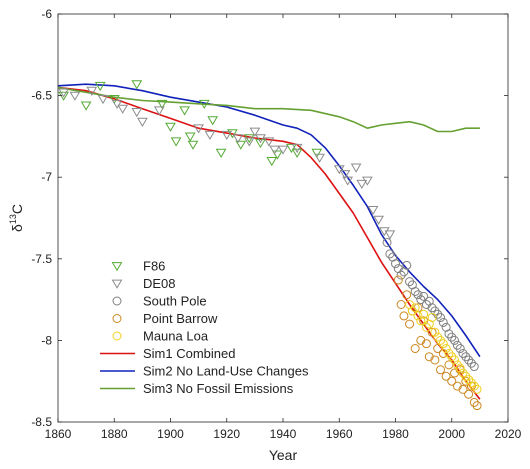  I want to click on x-tick-label: 1920, so click(226, 434).